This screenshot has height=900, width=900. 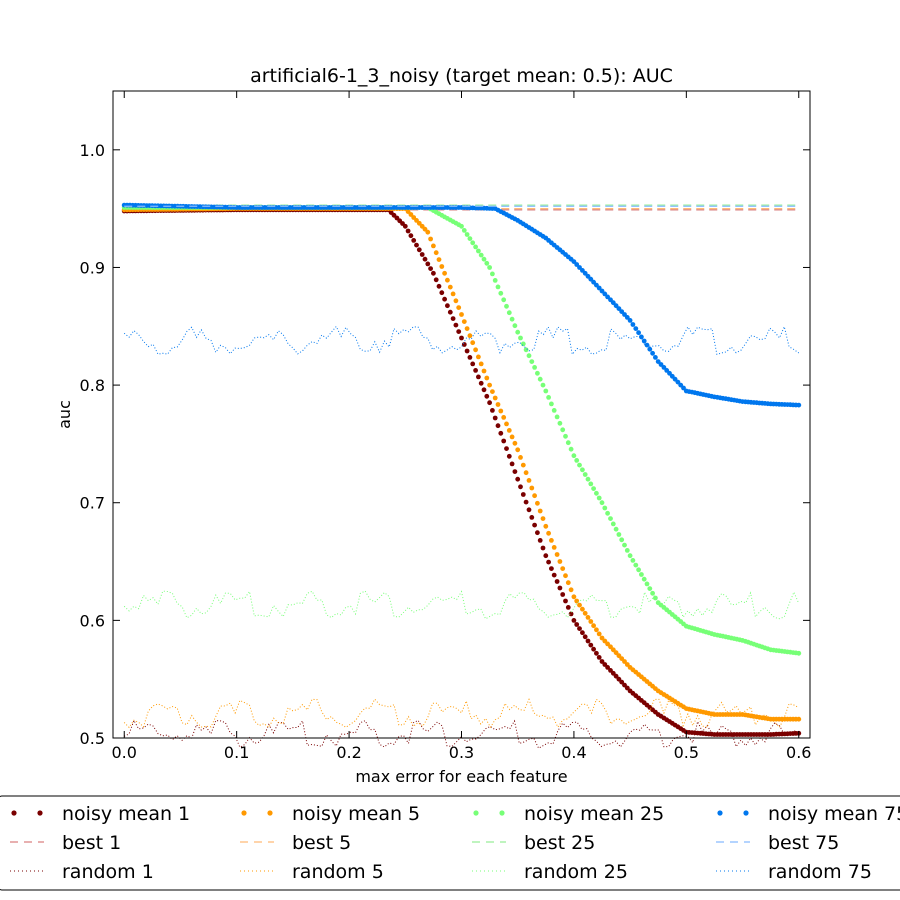 What do you see at coordinates (461, 752) in the screenshot?
I see `x-tick-label: 0.3` at bounding box center [461, 752].